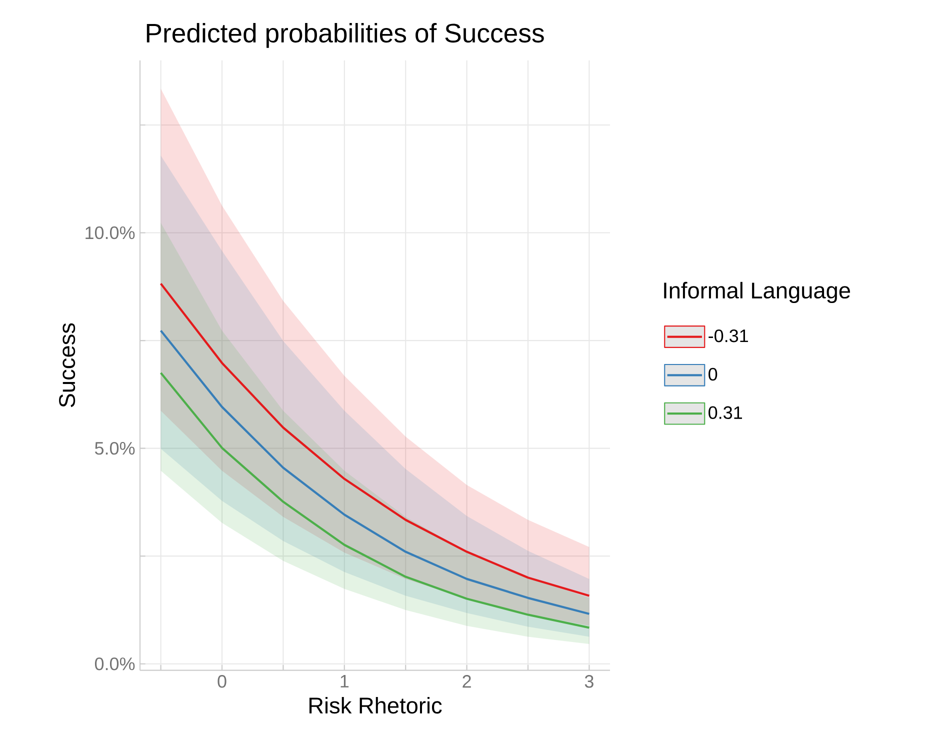 The width and height of the screenshot is (934, 749). Describe the element at coordinates (757, 293) in the screenshot. I see `legend-title: Informal Language` at that location.